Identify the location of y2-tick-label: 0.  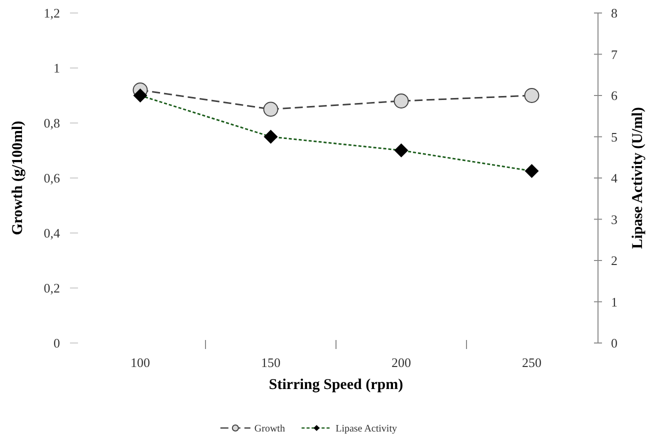
(614, 343).